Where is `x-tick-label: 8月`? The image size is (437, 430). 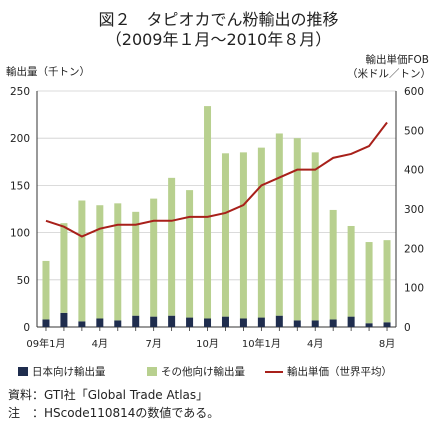 x-tick-label: 8月 is located at coordinates (387, 344).